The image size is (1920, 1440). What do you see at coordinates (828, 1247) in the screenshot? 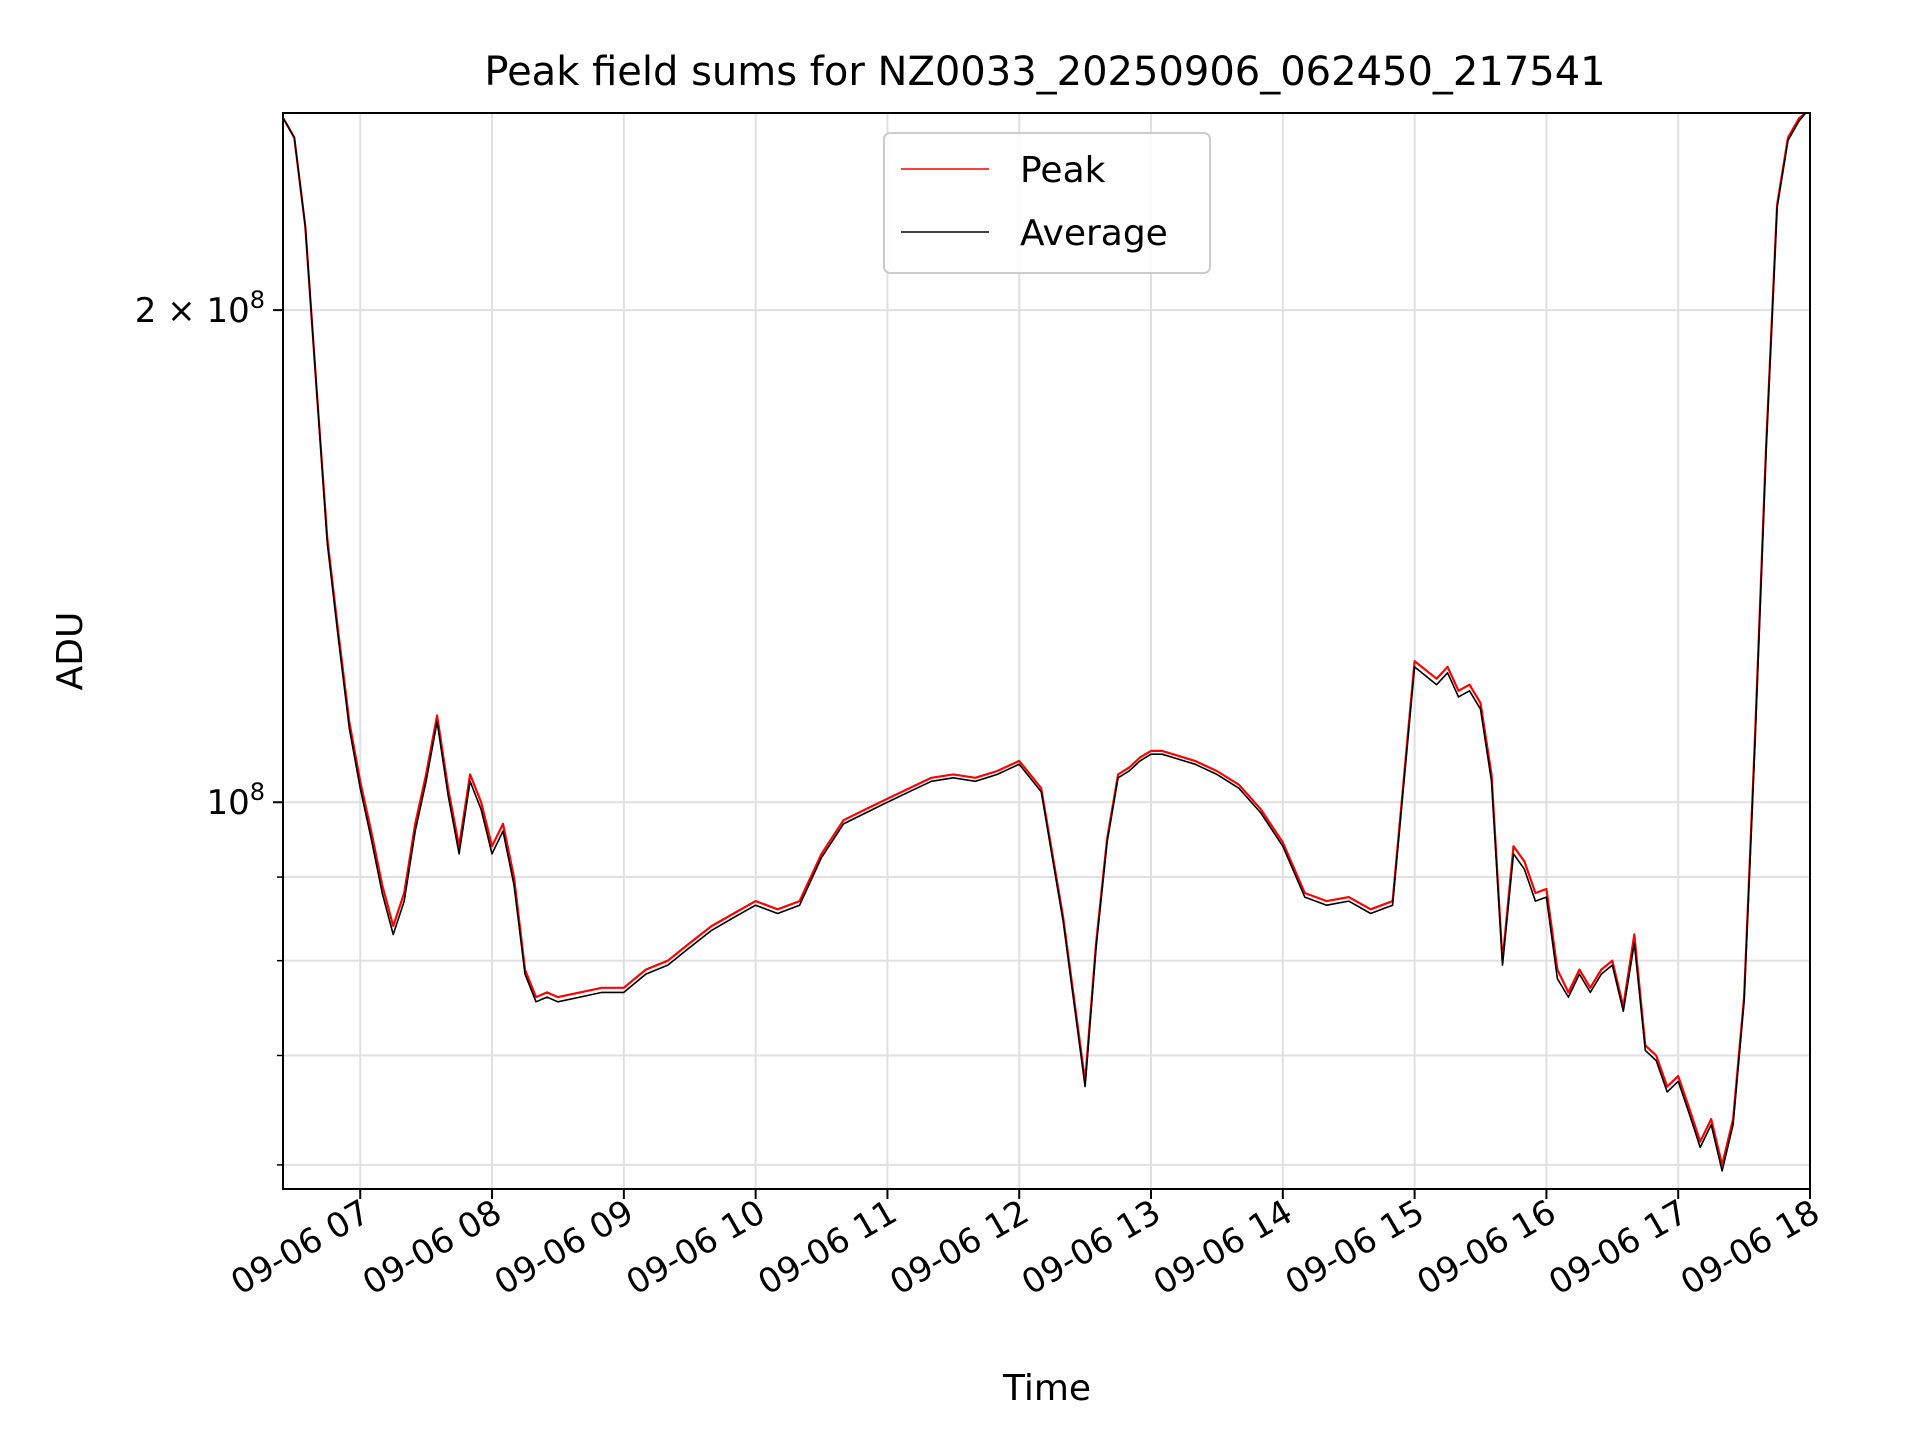
I see `x-tick-label: 09-06 11` at bounding box center [828, 1247].